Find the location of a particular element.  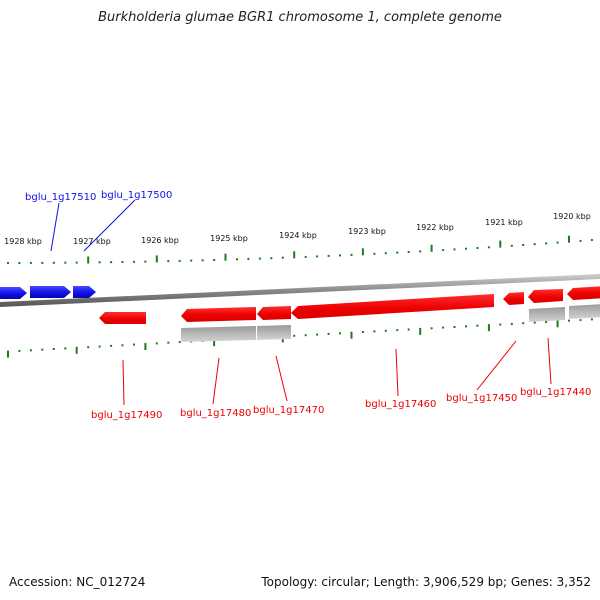

cds-features is located at coordinates (390, 323).